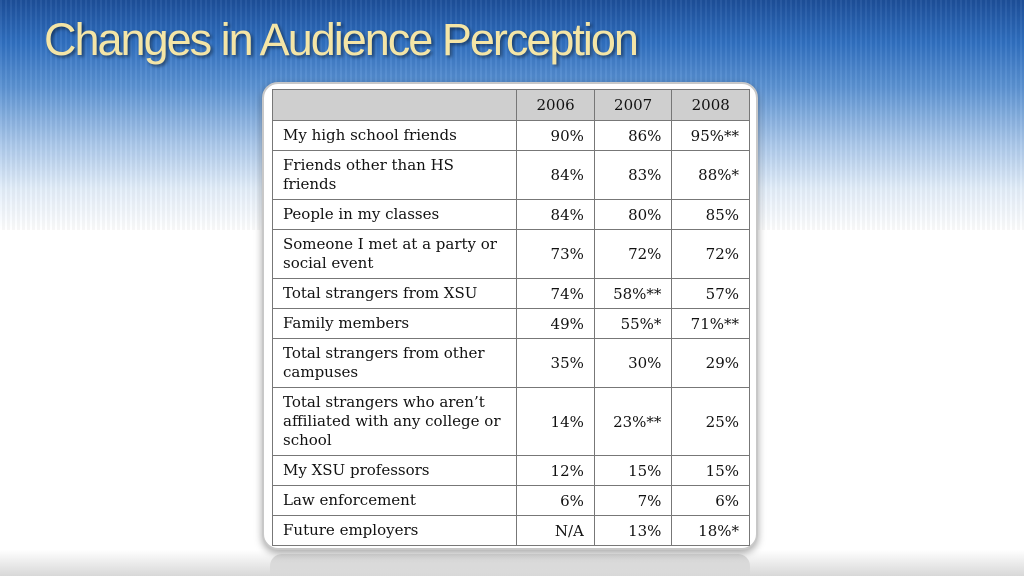 The image size is (1024, 576). Describe the element at coordinates (710, 363) in the screenshot. I see `cell-2008: 29%` at that location.